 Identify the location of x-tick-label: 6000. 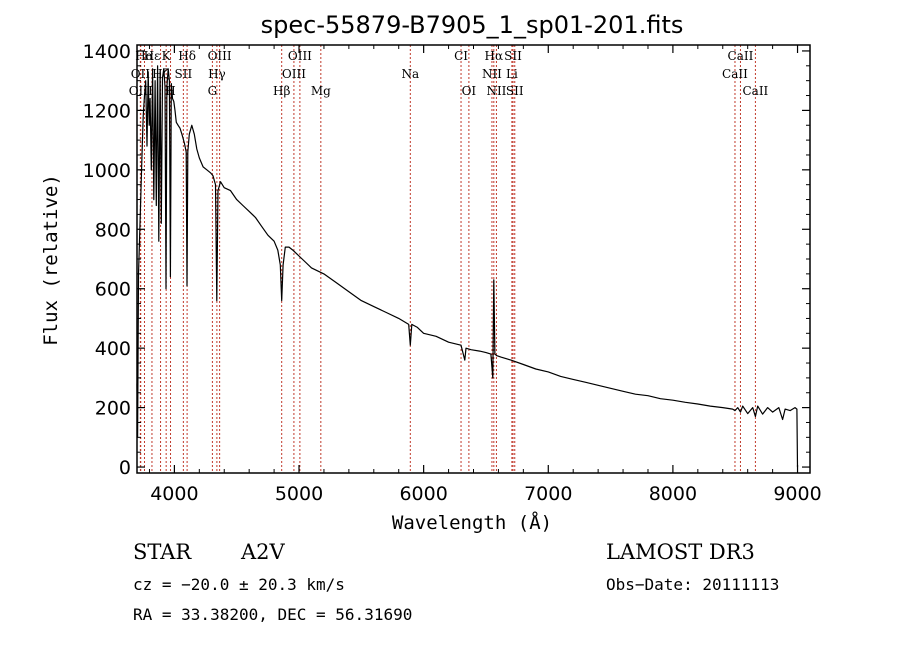
(423, 494).